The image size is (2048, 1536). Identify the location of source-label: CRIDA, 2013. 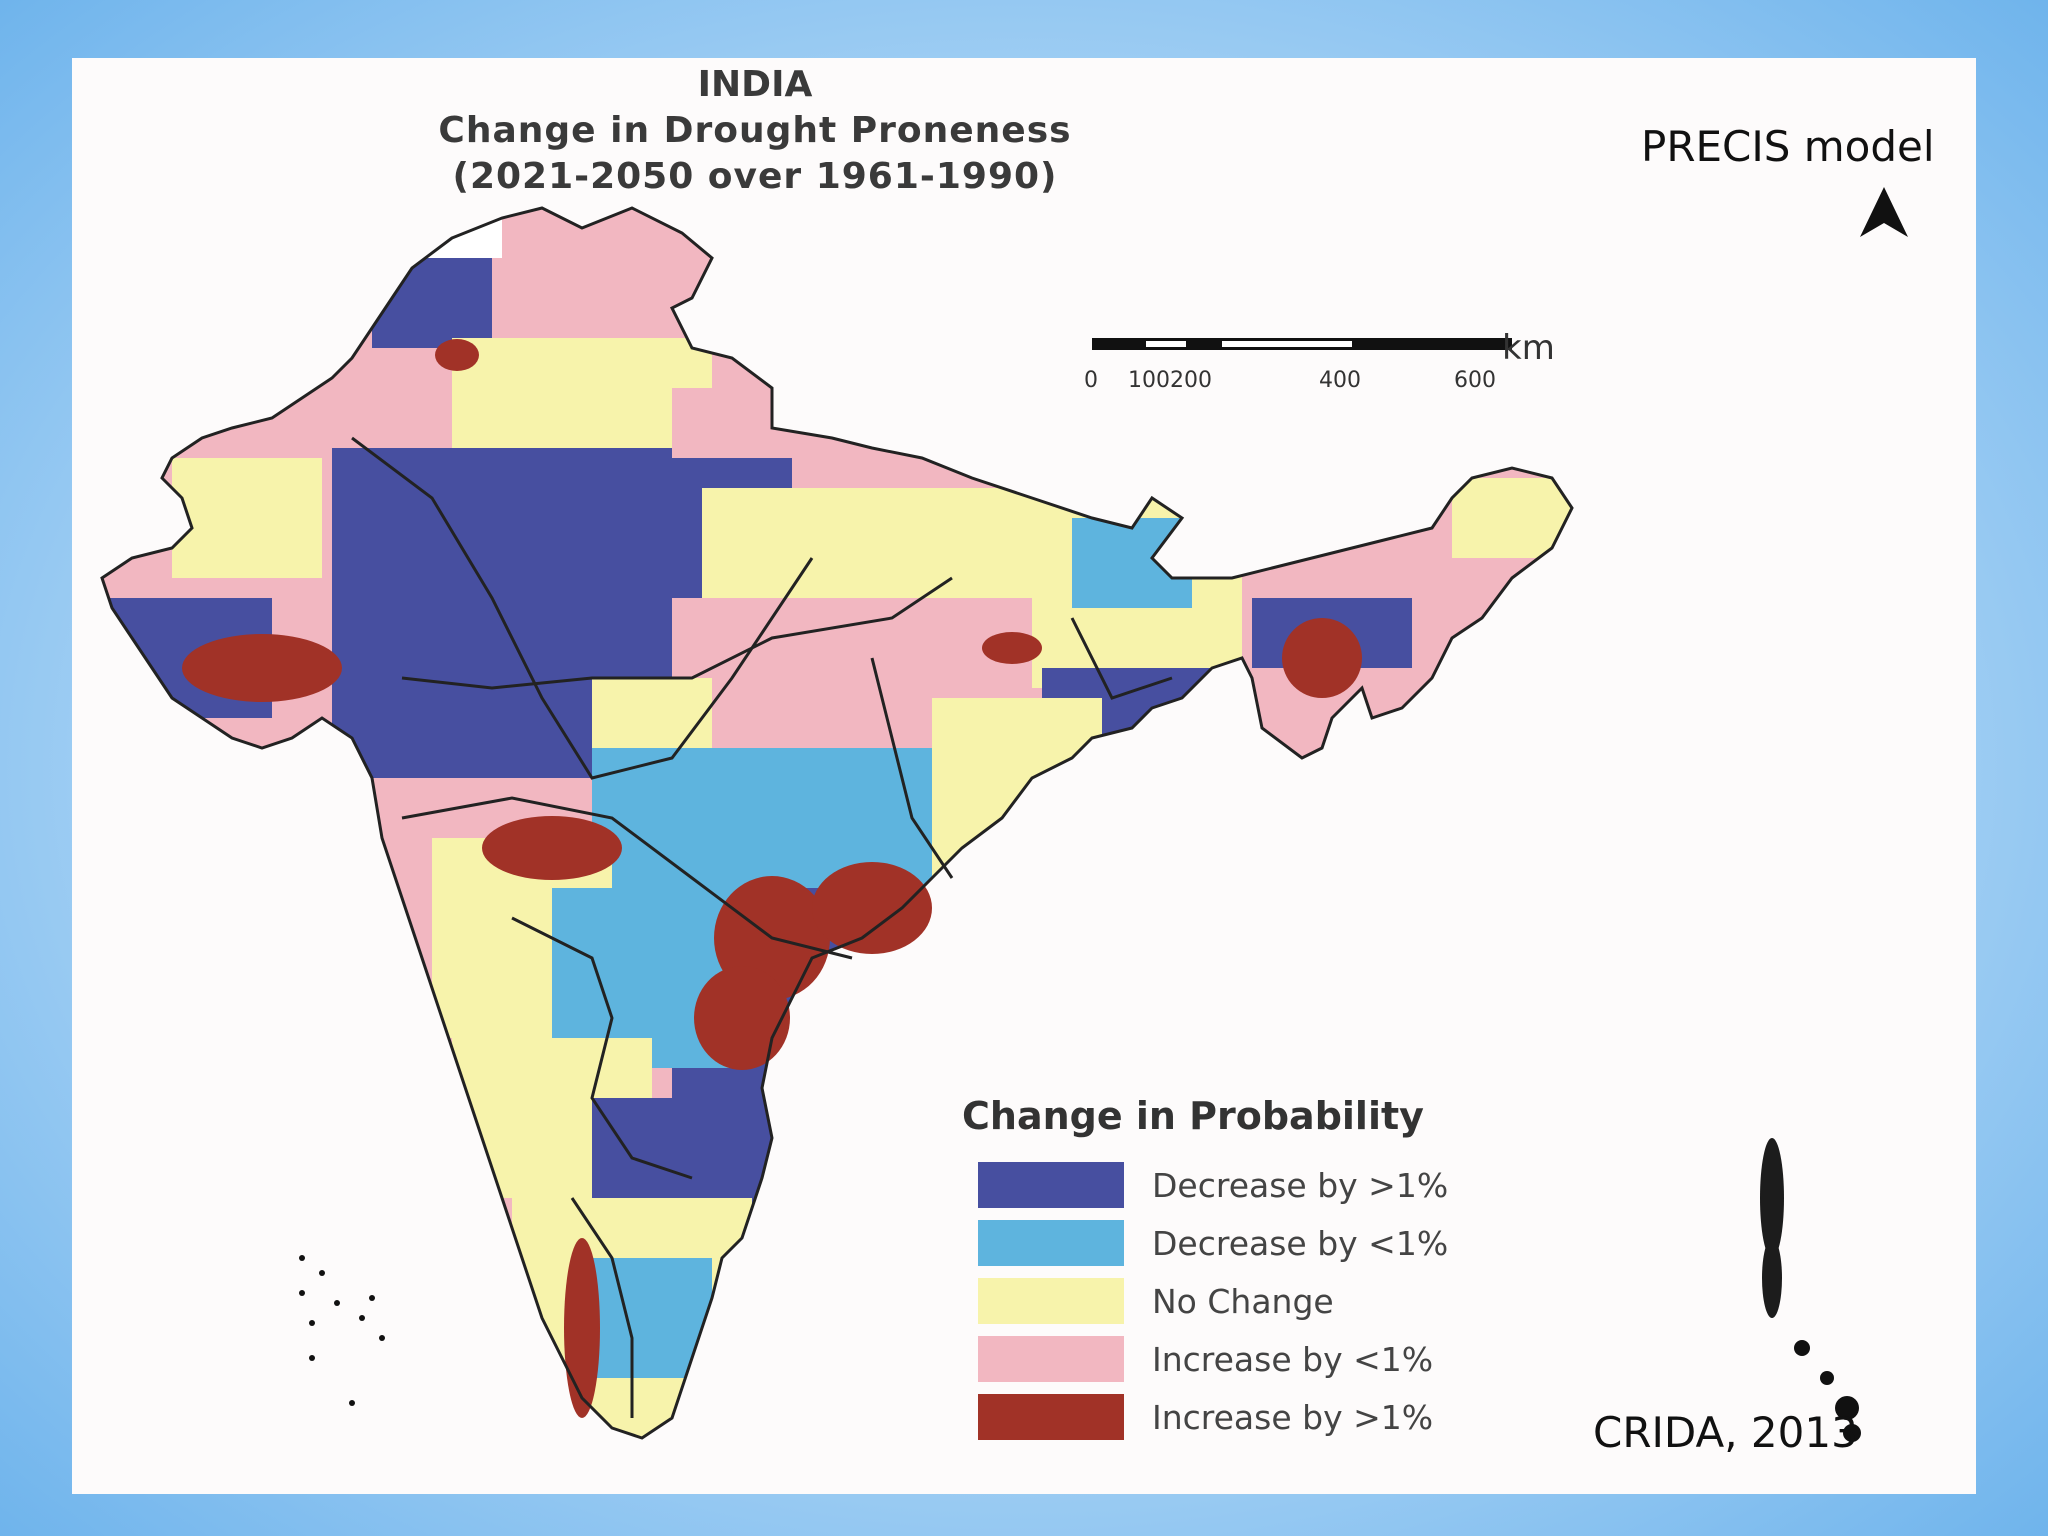
(1725, 1432).